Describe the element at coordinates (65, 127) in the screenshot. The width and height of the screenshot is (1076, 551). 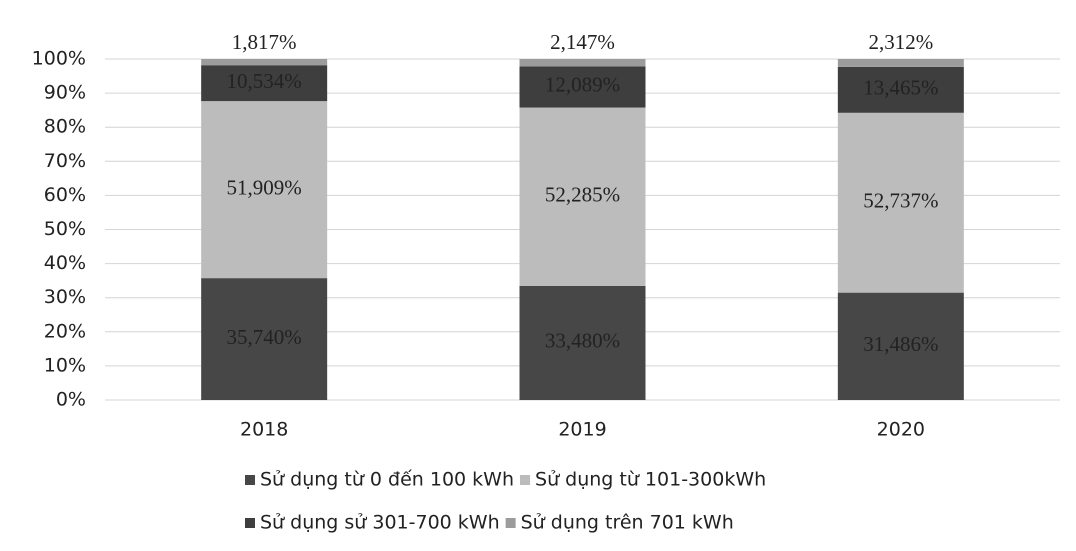
I see `y-tick-label: 80%` at that location.